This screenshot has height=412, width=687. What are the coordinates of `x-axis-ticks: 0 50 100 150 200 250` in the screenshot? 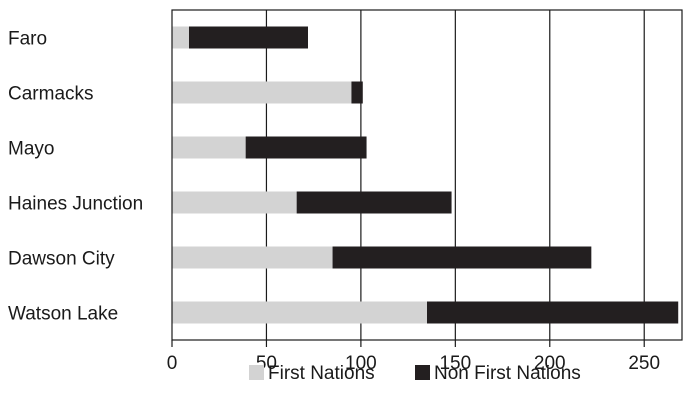 It's located at (413, 357).